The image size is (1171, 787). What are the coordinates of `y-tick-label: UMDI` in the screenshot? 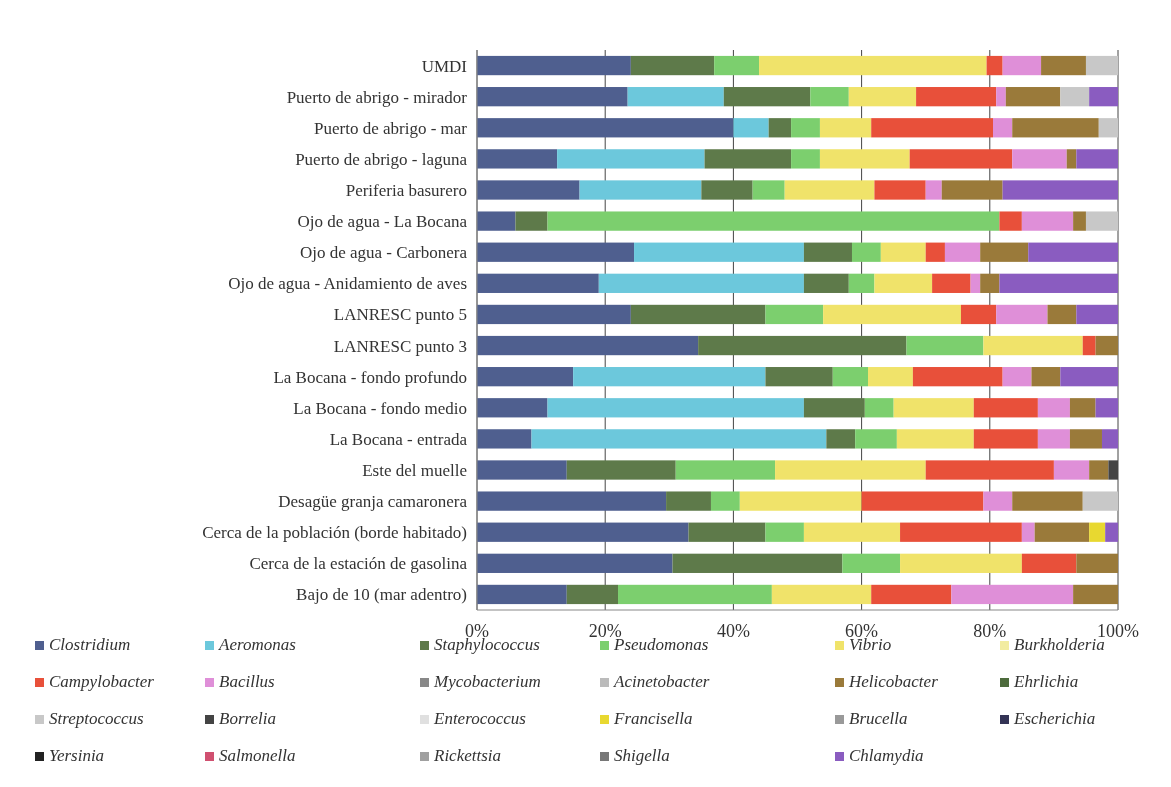 It's located at (444, 66).